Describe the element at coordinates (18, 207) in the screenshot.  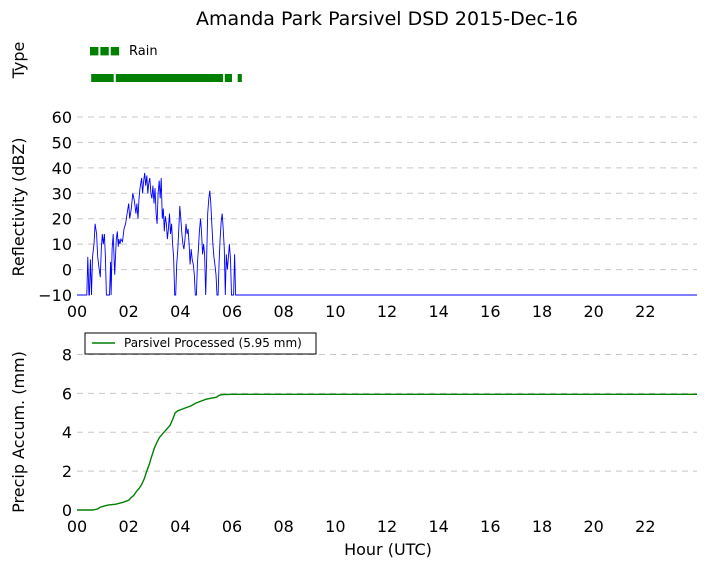
I see `reflectivity-ylabel: Reflectivity (dBZ)` at that location.